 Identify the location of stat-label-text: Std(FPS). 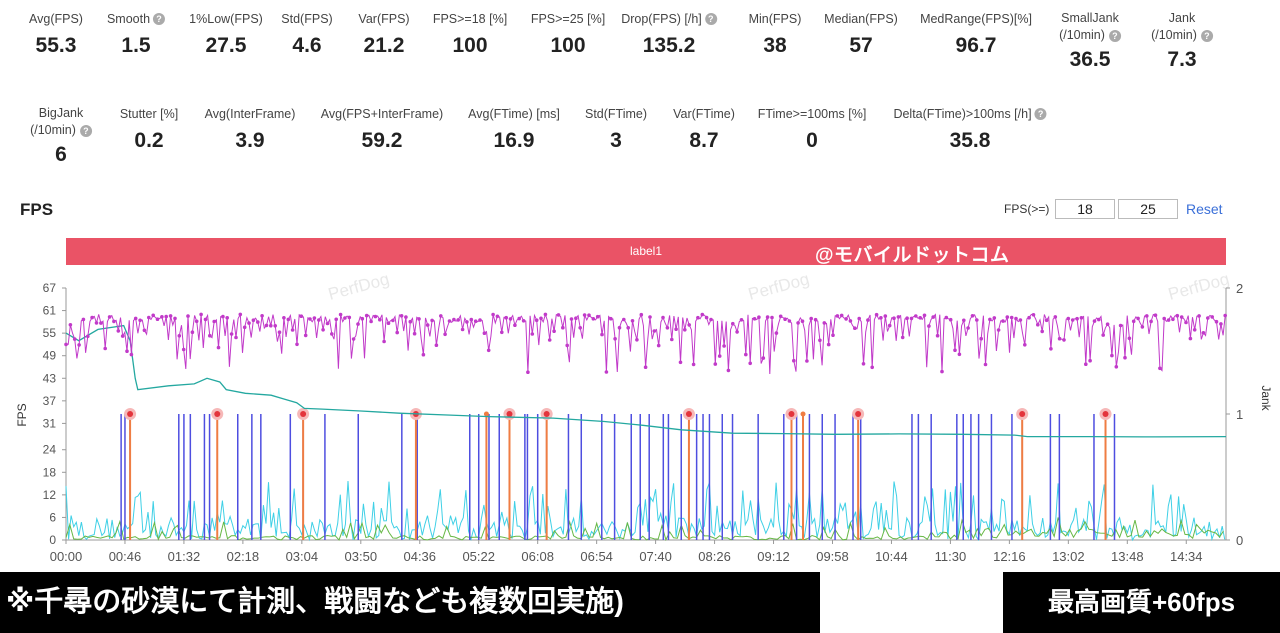
(307, 19).